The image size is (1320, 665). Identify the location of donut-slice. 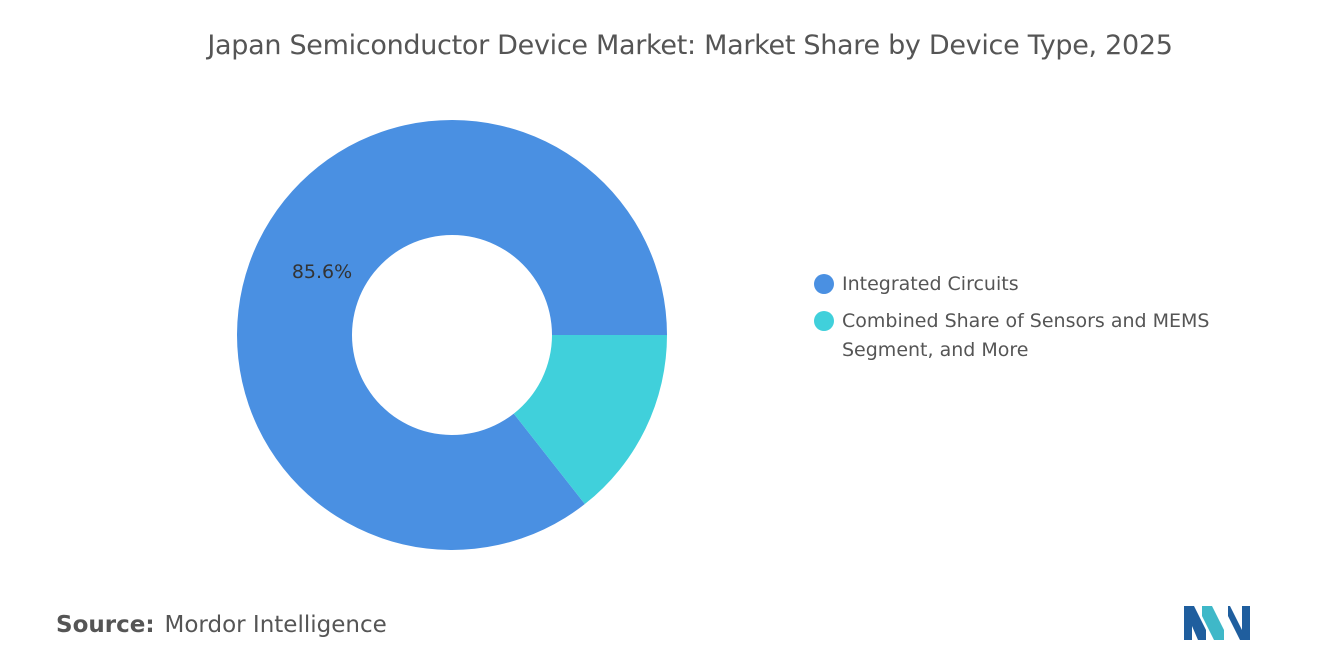
(590, 420).